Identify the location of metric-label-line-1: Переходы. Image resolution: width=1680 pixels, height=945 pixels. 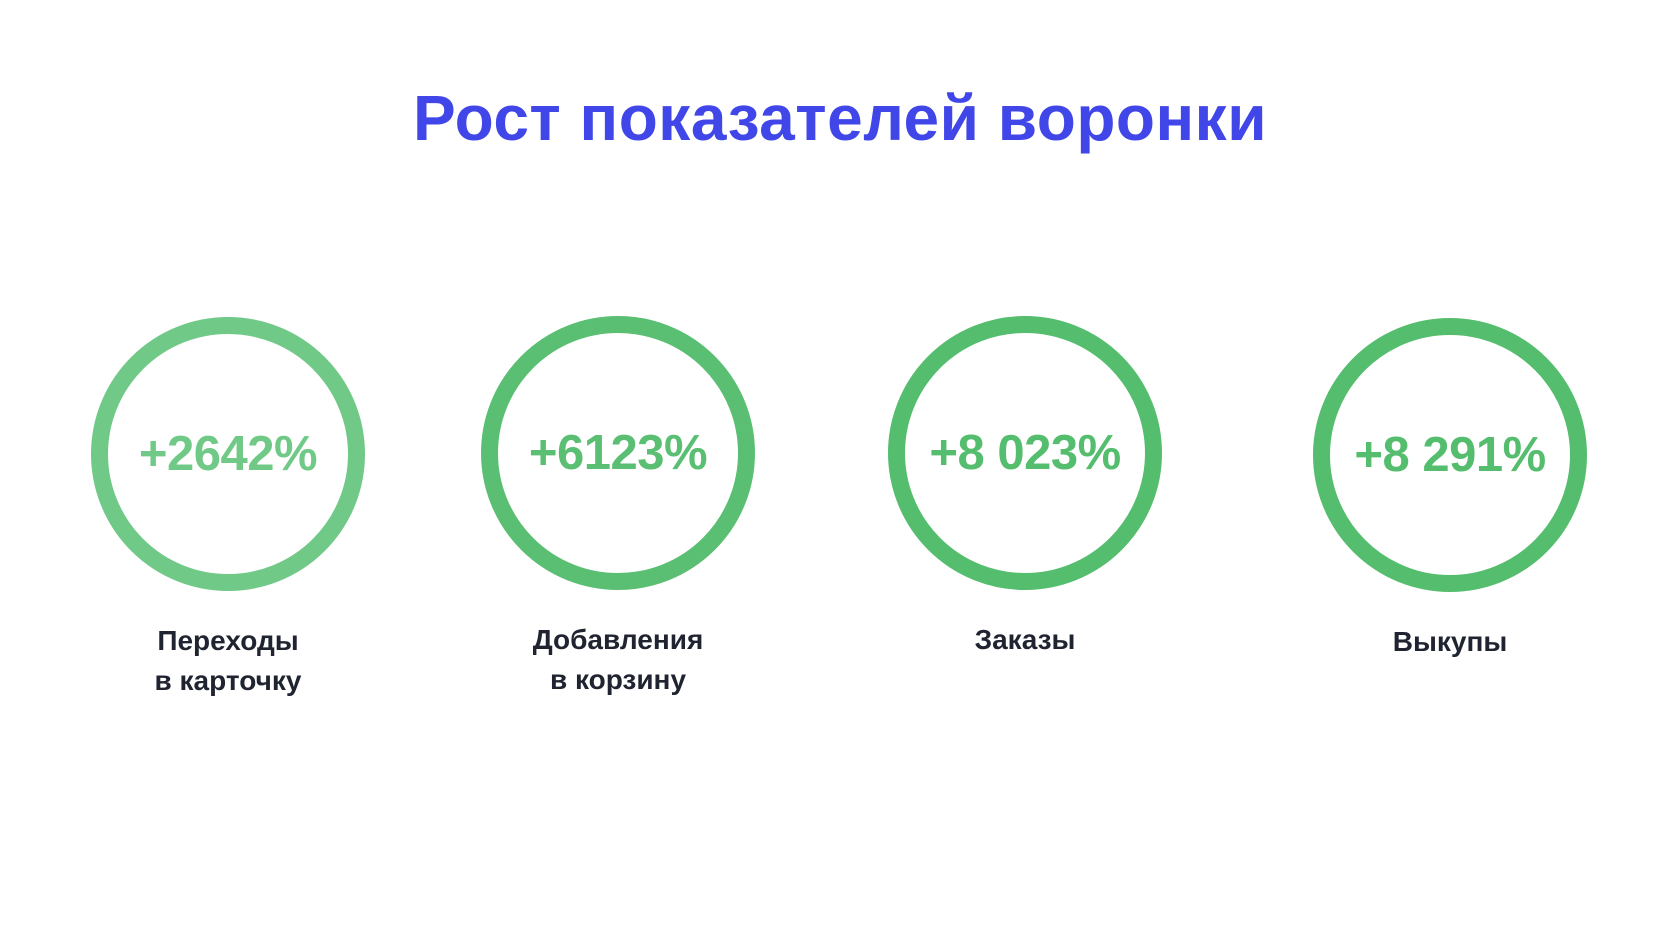
(228, 640).